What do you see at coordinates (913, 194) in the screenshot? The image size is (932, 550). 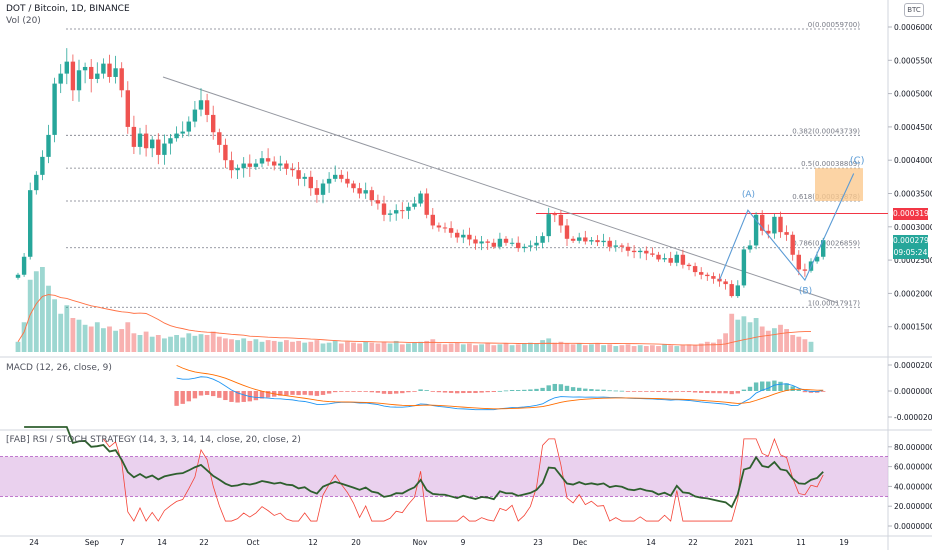 I see `price-tick-label: 0.00035000` at bounding box center [913, 194].